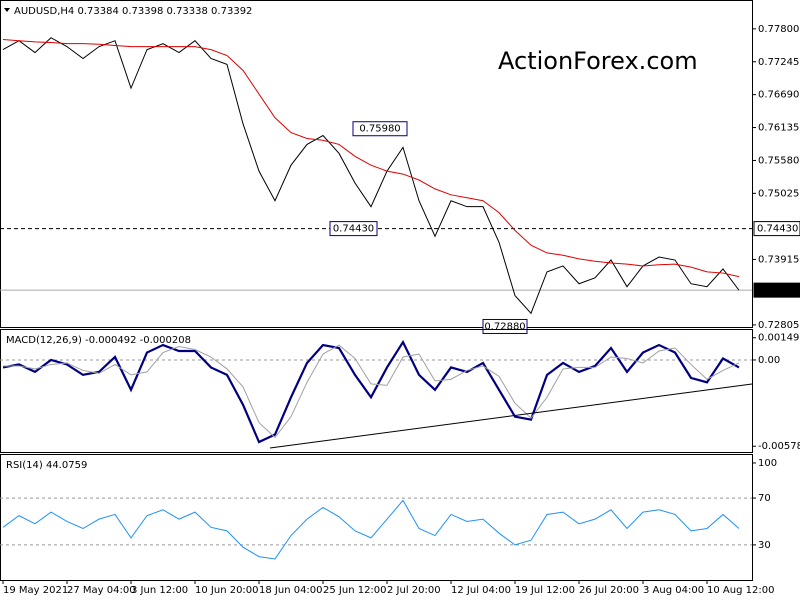 This screenshot has width=800, height=600. Describe the element at coordinates (609, 590) in the screenshot. I see `x-tick-label: 26 Jul 20:00` at that location.